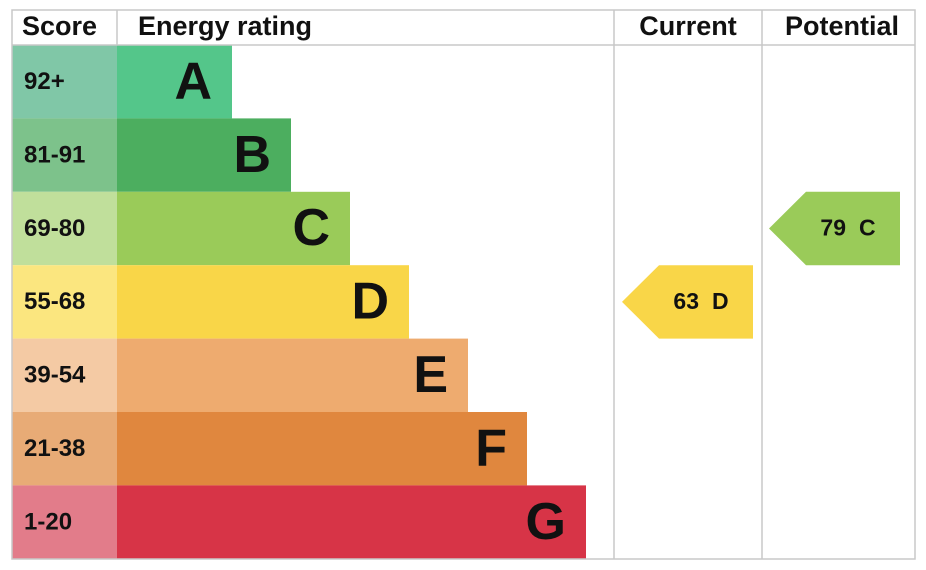  What do you see at coordinates (370, 302) in the screenshot?
I see `band-letter: D` at bounding box center [370, 302].